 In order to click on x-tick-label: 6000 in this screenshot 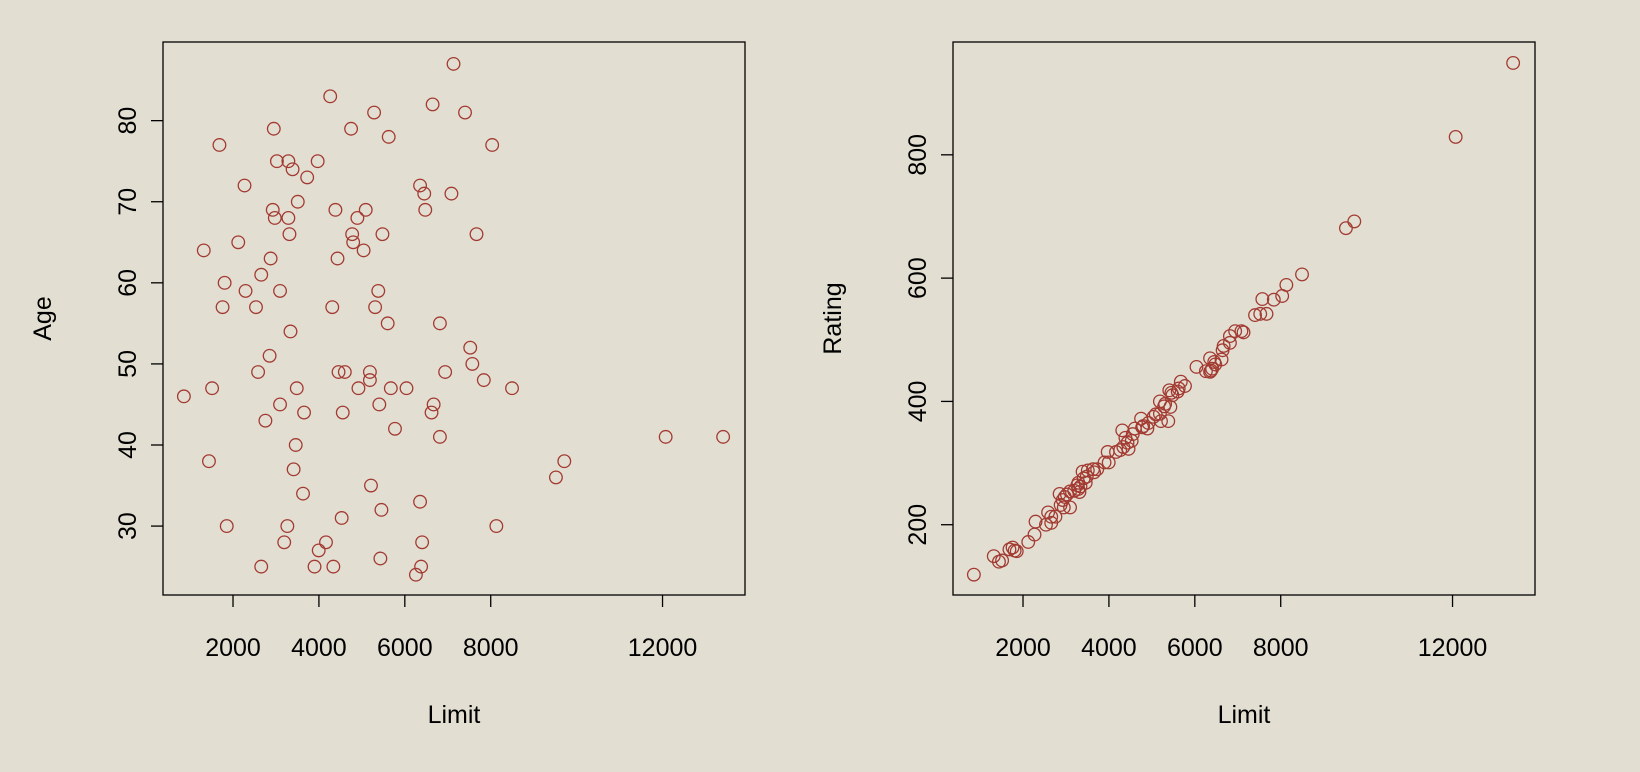, I will do `click(1195, 648)`.